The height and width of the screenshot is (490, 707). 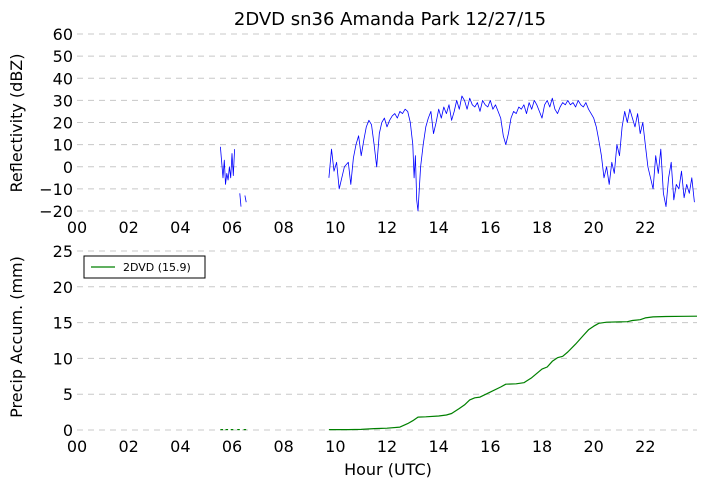 I want to click on reflectivity-x-tick-label: 06, so click(x=232, y=227).